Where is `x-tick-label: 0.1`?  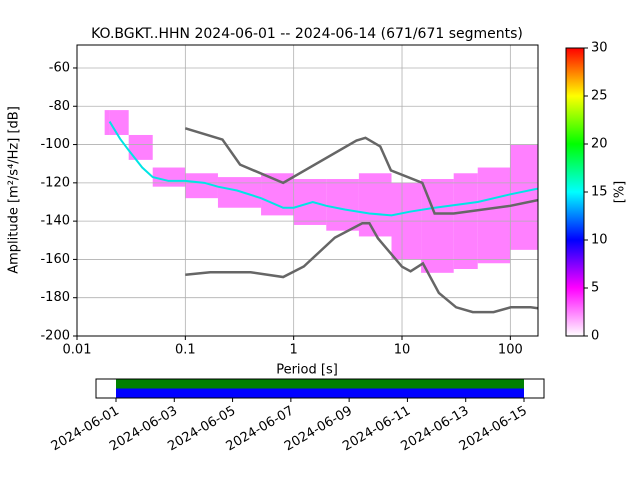
x-tick-label: 0.1 is located at coordinates (185, 350).